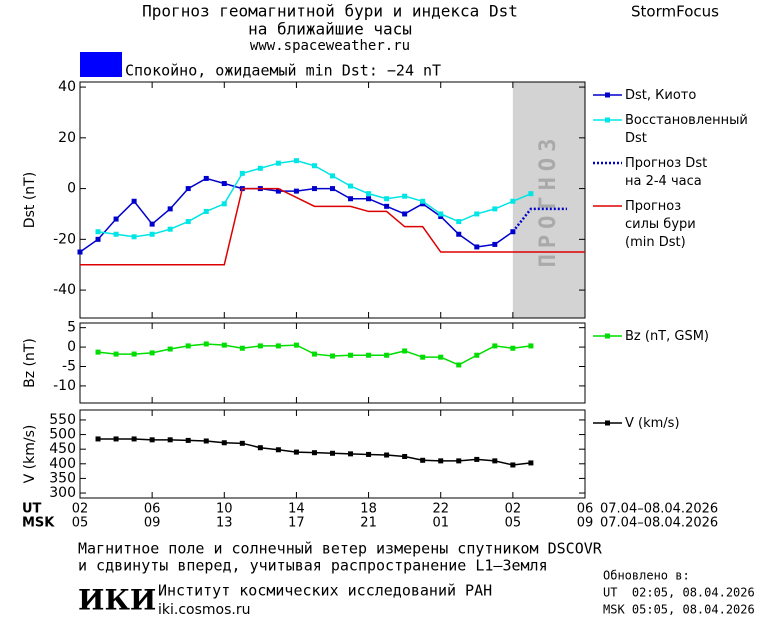  Describe the element at coordinates (679, 593) in the screenshot. I see `updated: UT 02:05, 08.04.2026` at that location.